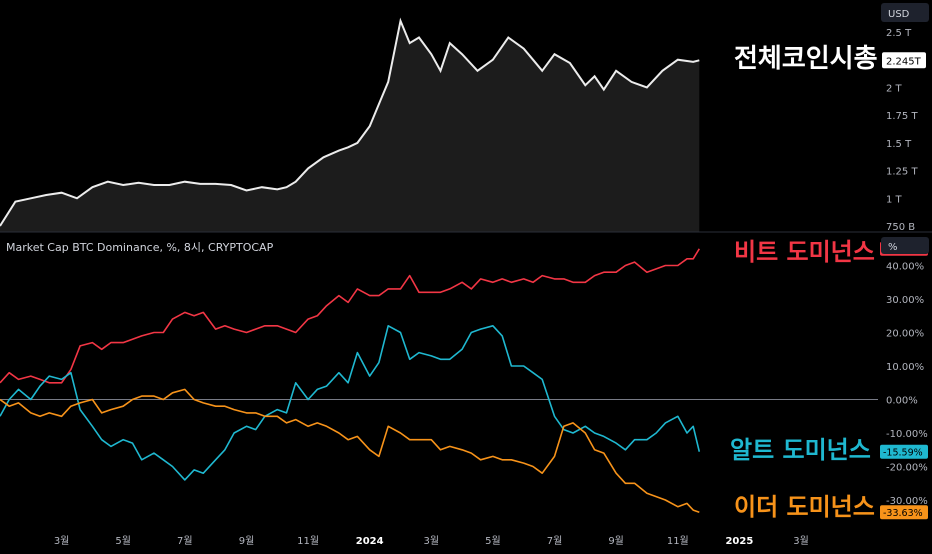 The height and width of the screenshot is (554, 932). What do you see at coordinates (806, 59) in the screenshot?
I see `total-market-cap-label: 전체코인시총` at bounding box center [806, 59].